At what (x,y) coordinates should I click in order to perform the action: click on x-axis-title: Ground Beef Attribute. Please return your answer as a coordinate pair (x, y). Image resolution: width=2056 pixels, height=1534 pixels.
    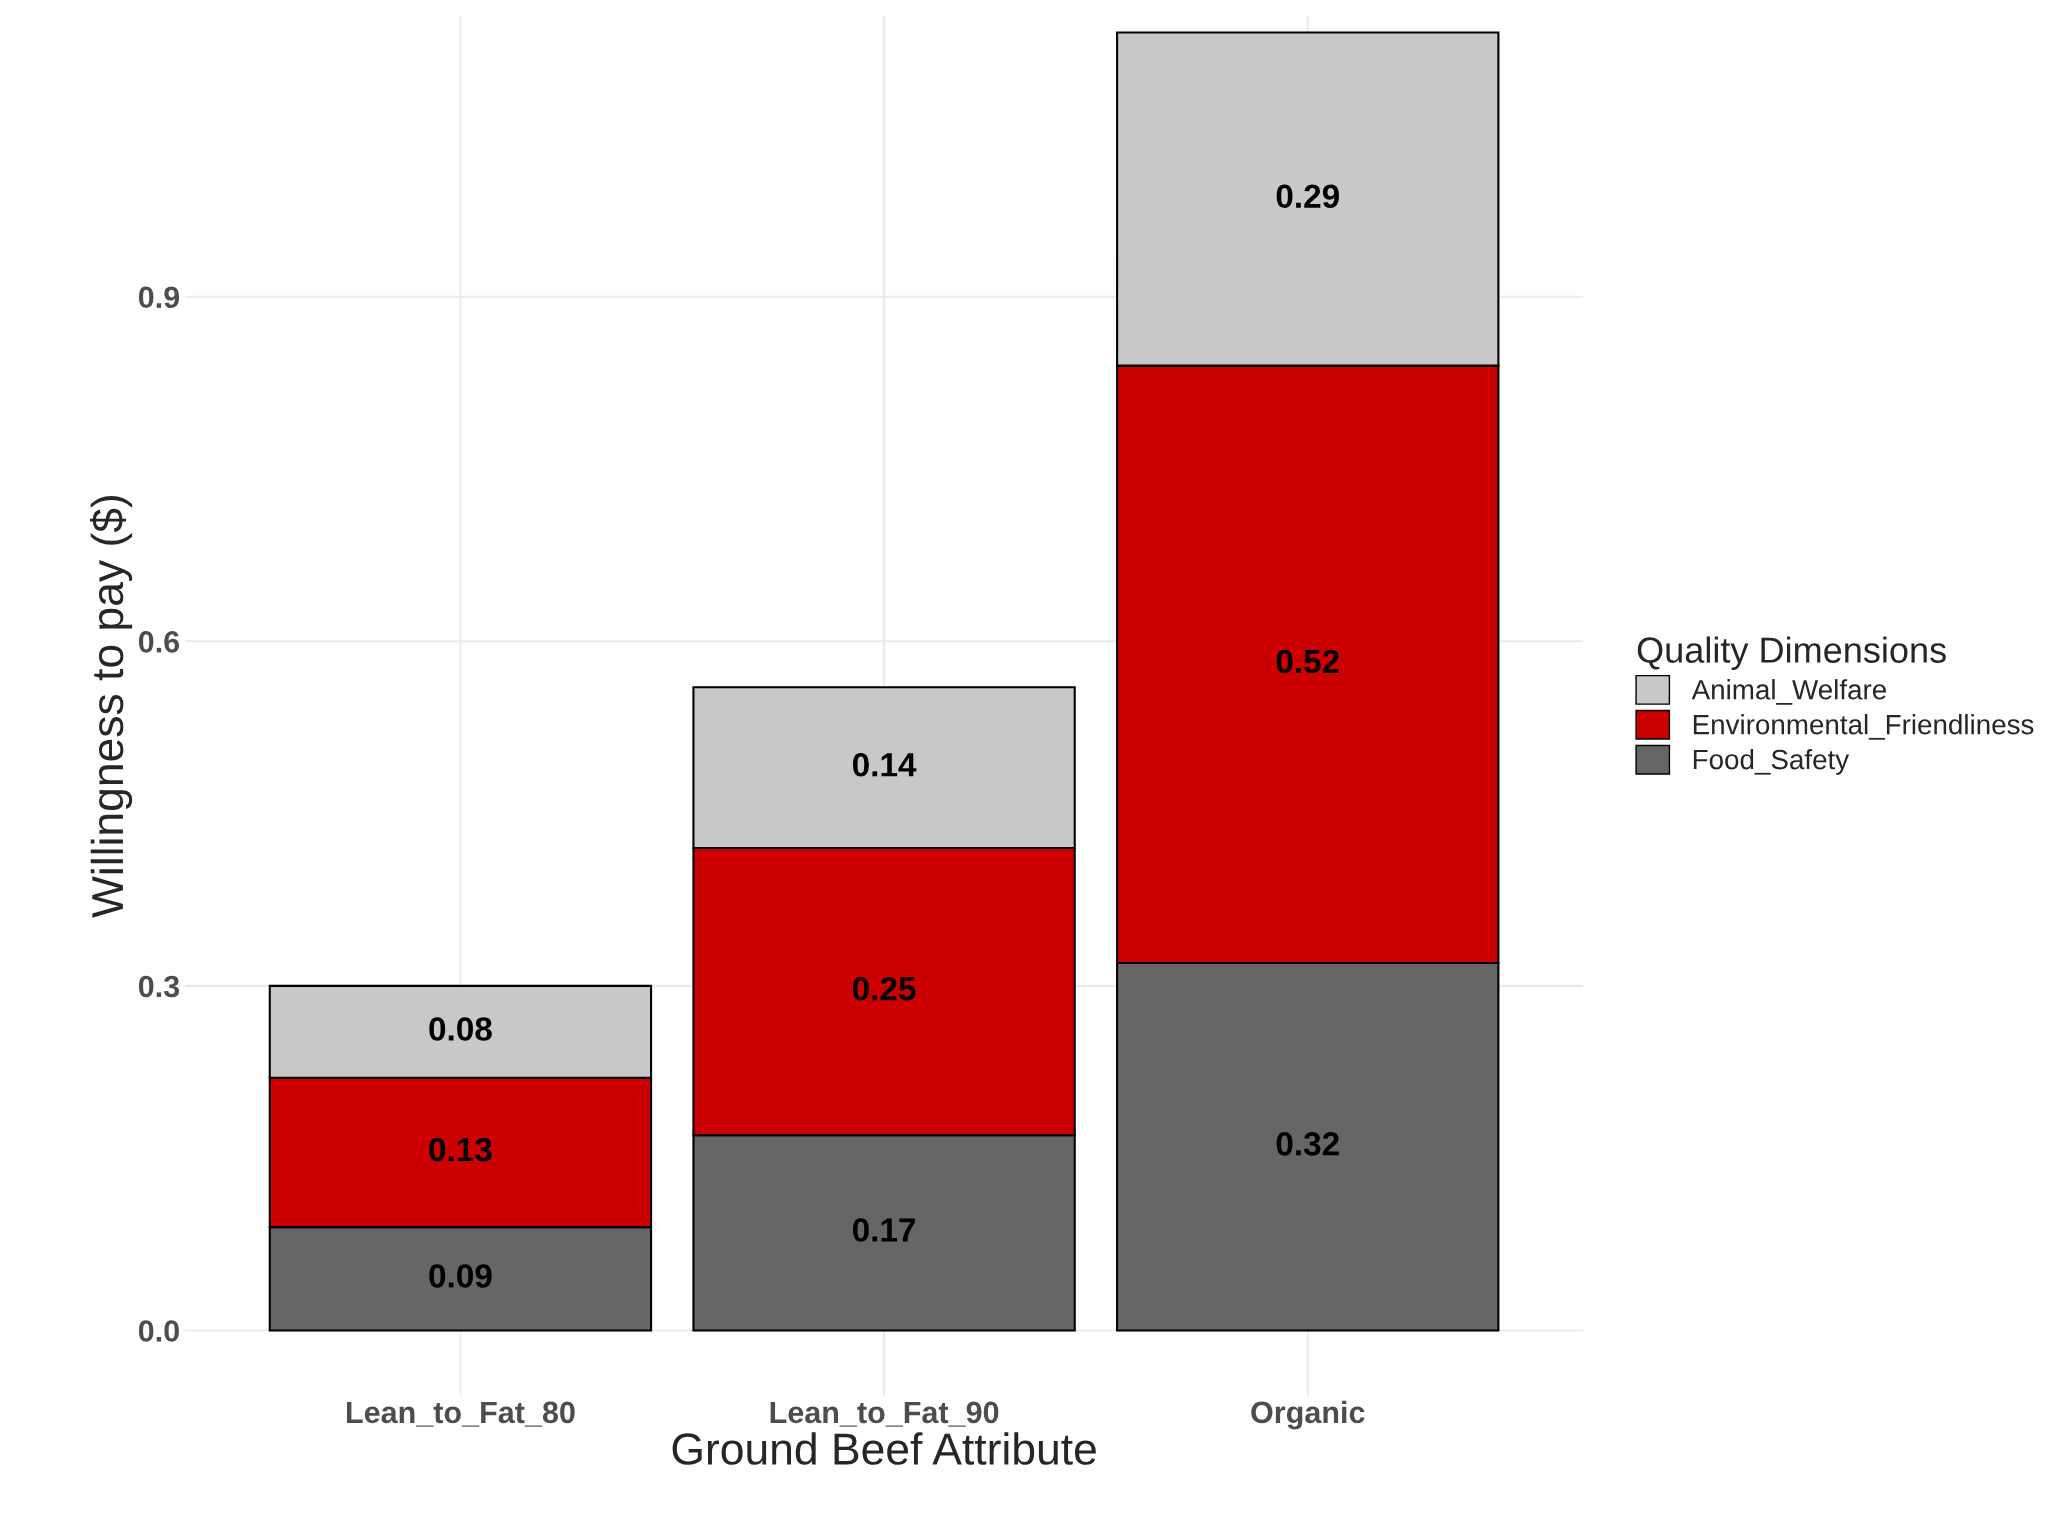
    Looking at the image, I should click on (884, 1448).